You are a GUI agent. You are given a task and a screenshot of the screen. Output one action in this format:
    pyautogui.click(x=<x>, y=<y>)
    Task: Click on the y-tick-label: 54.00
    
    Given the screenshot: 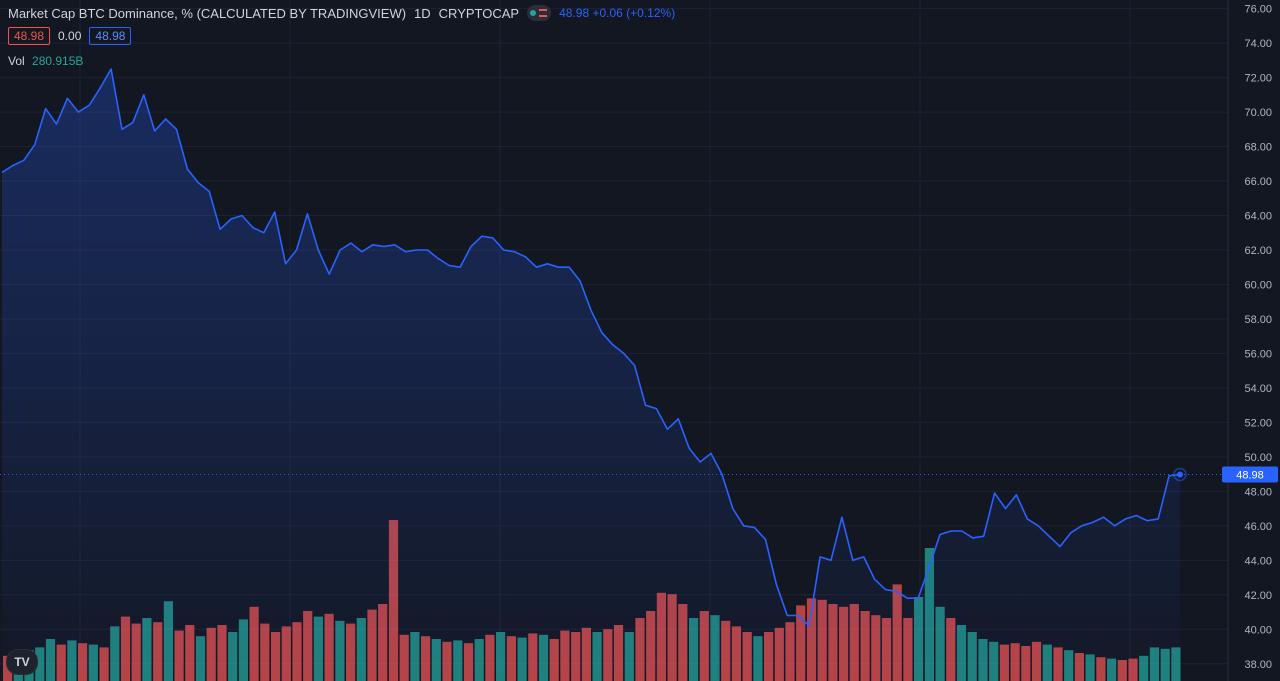 What is the action you would take?
    pyautogui.click(x=1258, y=389)
    